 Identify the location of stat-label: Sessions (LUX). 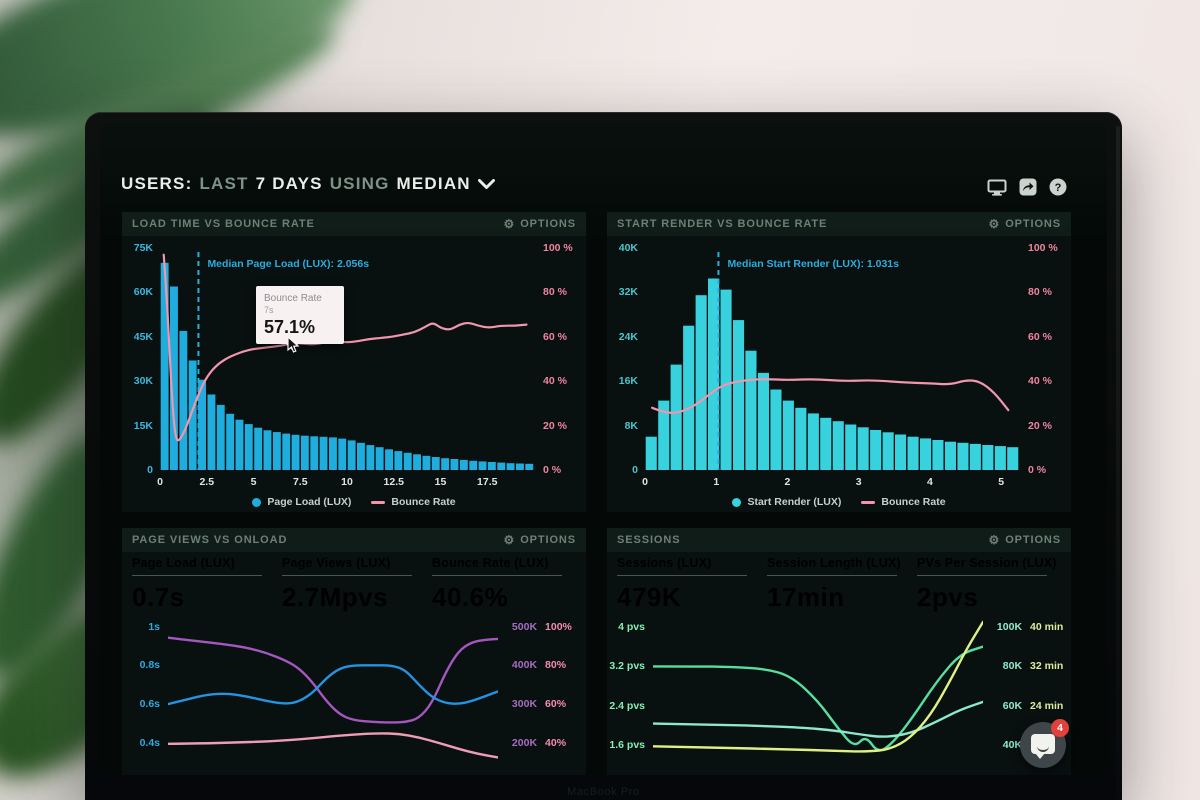
(664, 563).